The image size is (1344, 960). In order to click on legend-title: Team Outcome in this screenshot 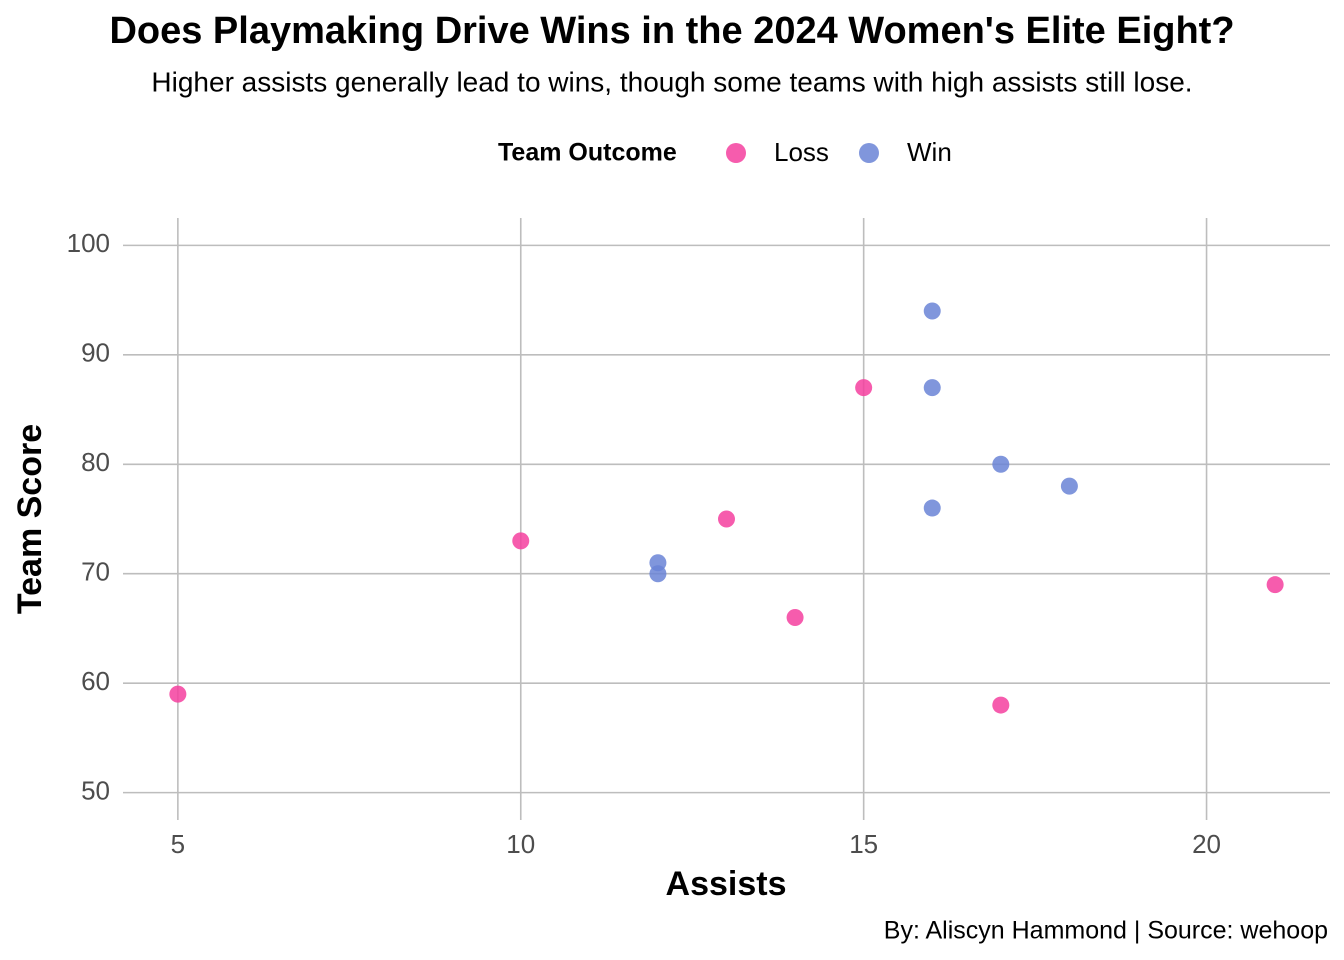, I will do `click(587, 153)`.